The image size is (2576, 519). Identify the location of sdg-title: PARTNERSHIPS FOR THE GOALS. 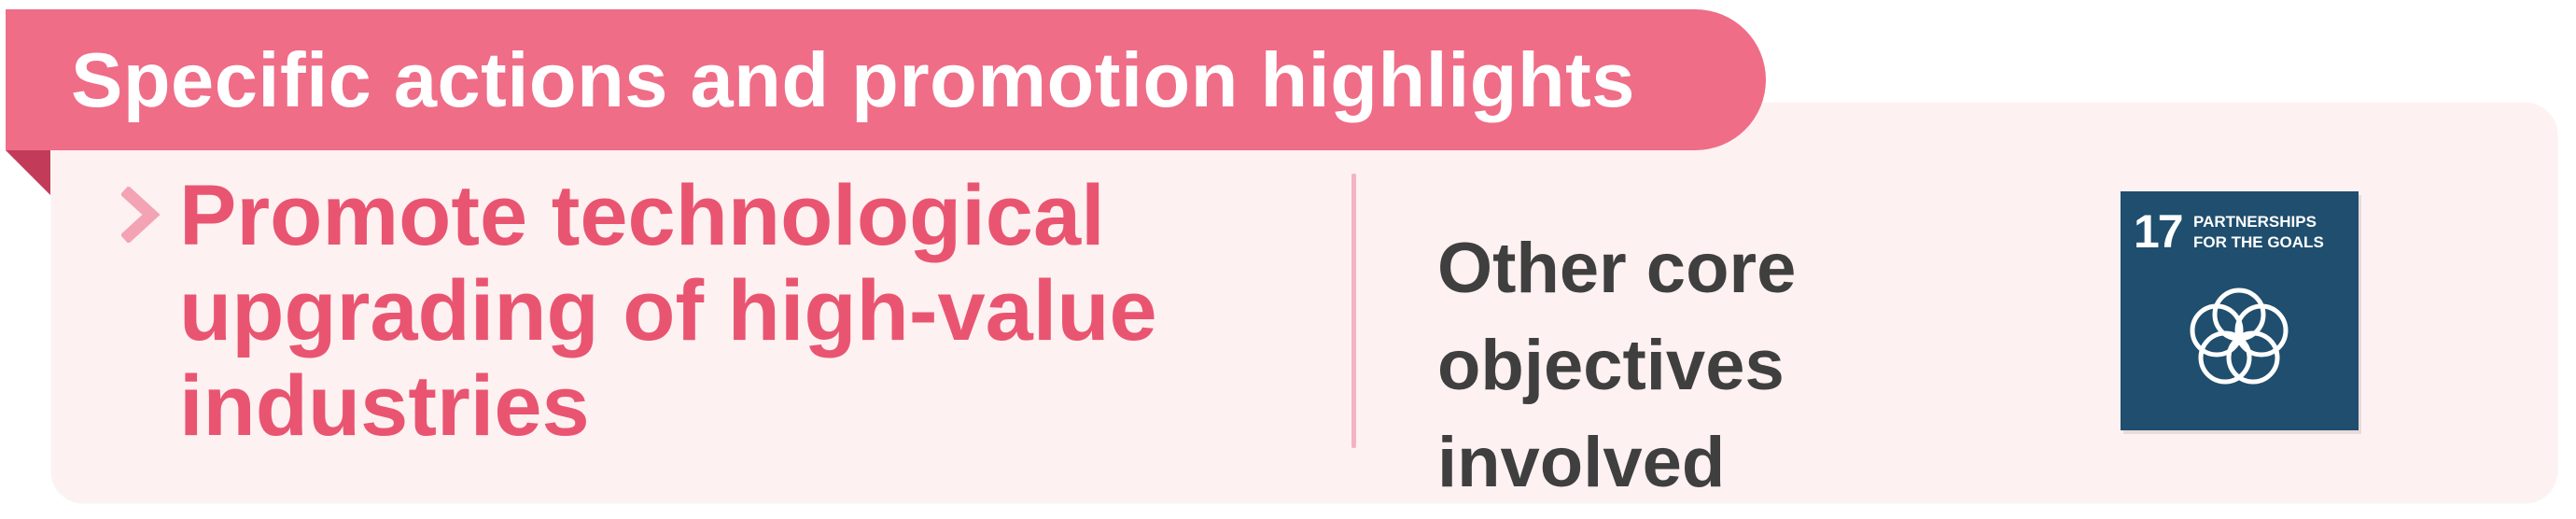
(2258, 232).